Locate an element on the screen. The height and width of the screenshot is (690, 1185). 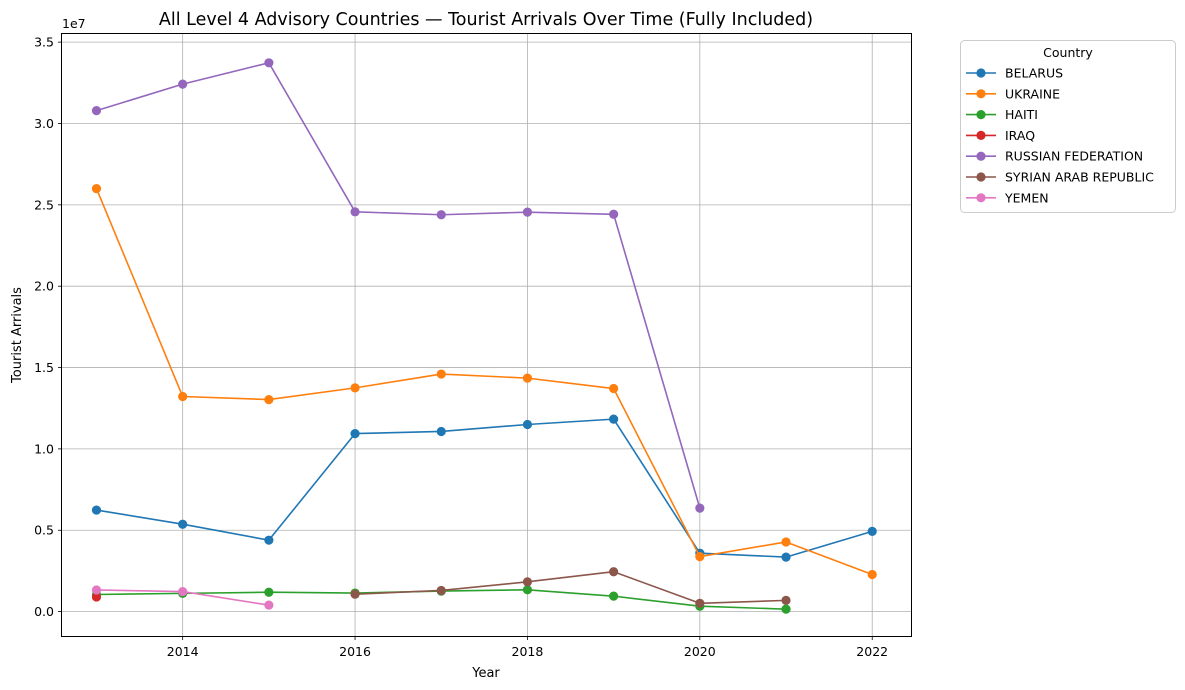
legend-label-iraq: IRAQ is located at coordinates (1020, 135).